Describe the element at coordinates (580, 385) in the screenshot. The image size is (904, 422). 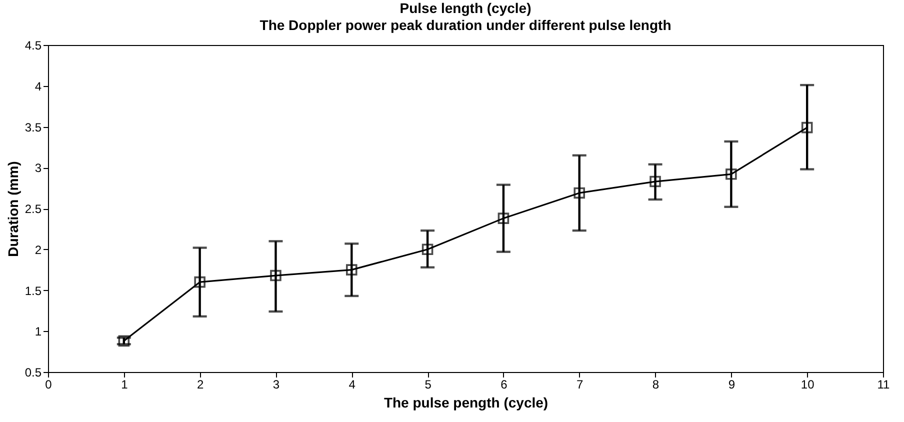
I see `x-tick-label: 7` at that location.